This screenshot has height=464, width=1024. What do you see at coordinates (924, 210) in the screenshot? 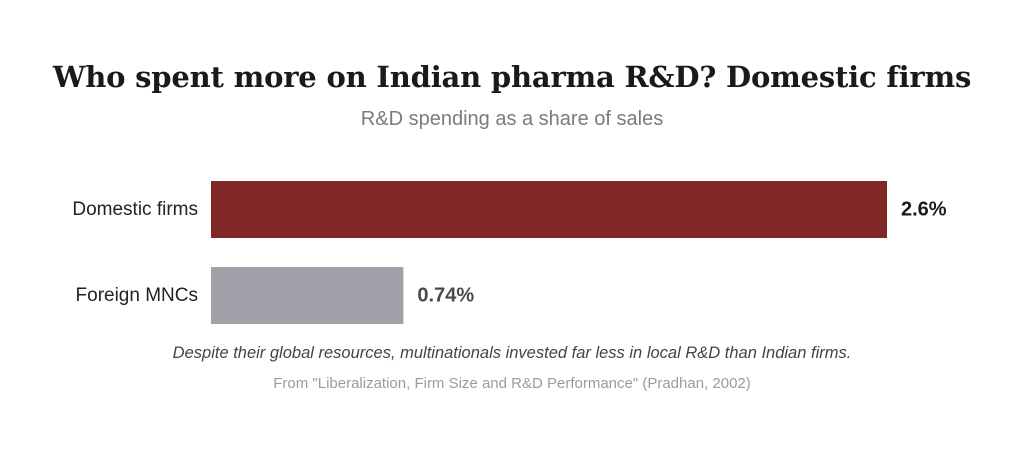
I see `value-label: 2.6%` at bounding box center [924, 210].